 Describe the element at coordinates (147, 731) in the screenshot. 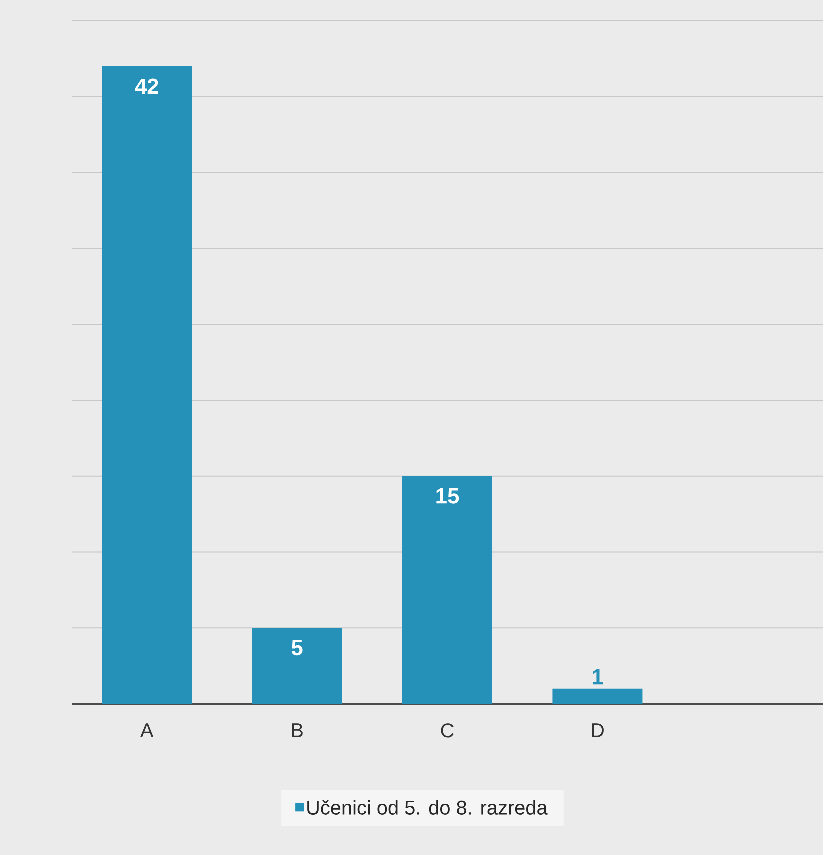

I see `x-tick-label: A` at that location.